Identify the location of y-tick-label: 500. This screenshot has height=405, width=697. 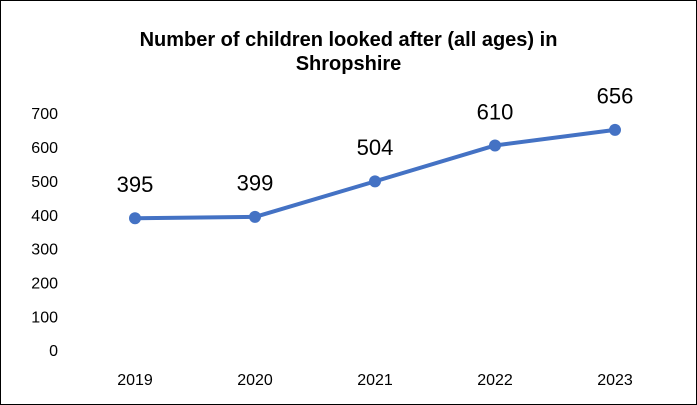
(44, 182).